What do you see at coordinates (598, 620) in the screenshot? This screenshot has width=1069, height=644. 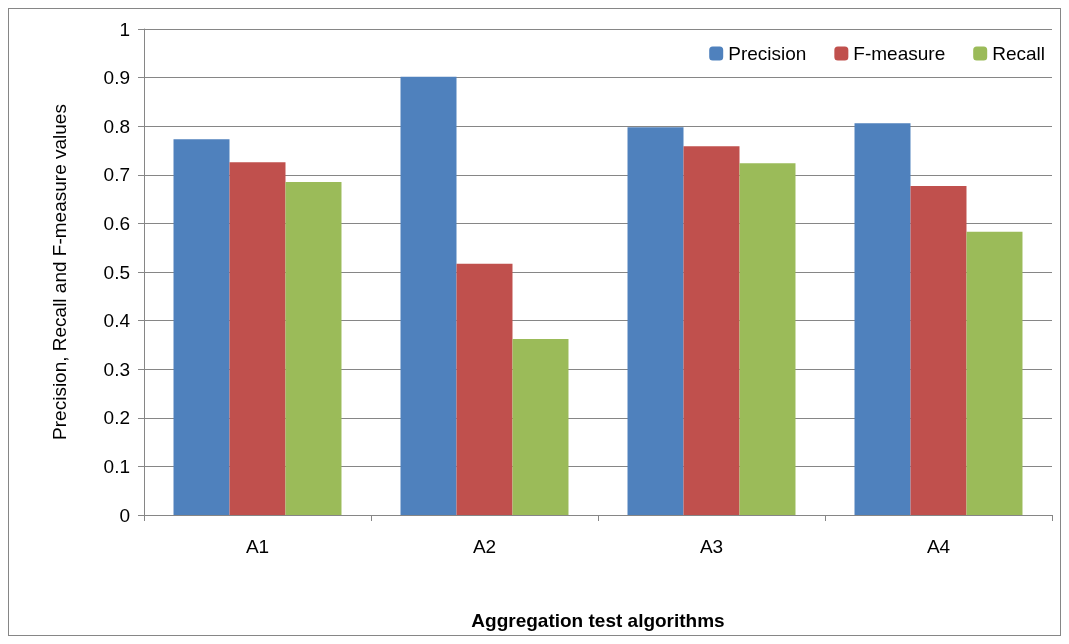 I see `x-axis-title: Aggregation test algorithms` at bounding box center [598, 620].